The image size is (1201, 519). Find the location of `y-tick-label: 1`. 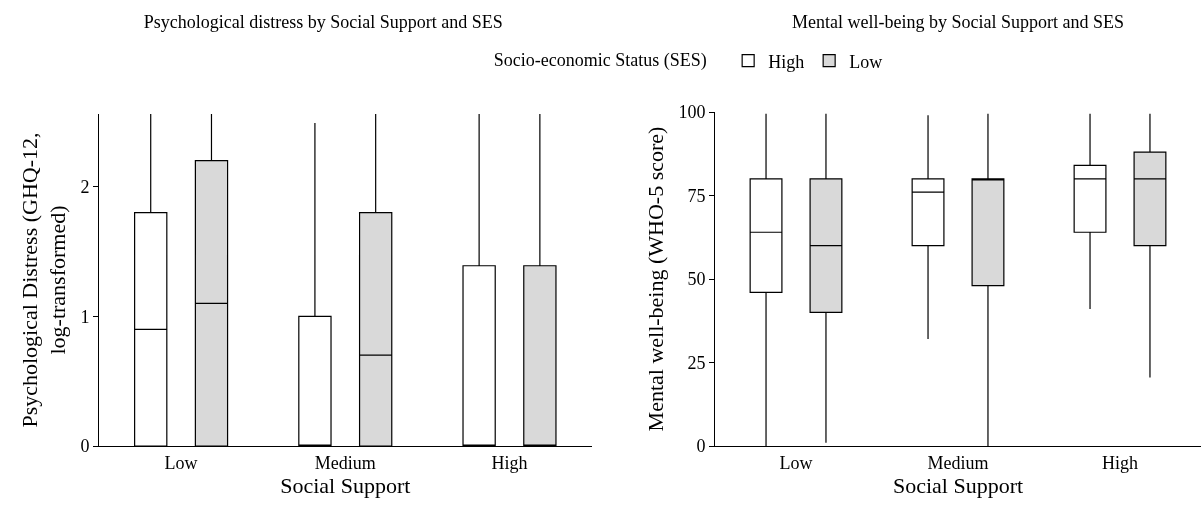

y-tick-label: 1 is located at coordinates (85, 316).